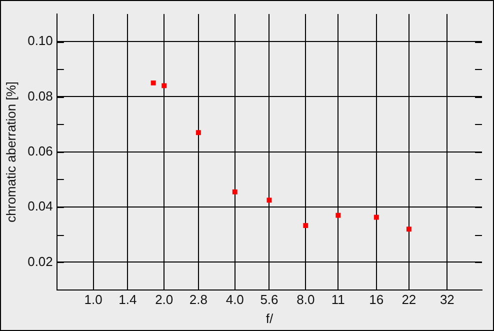 This screenshot has width=494, height=331. Describe the element at coordinates (164, 300) in the screenshot. I see `x-tick-label: 2.0` at that location.